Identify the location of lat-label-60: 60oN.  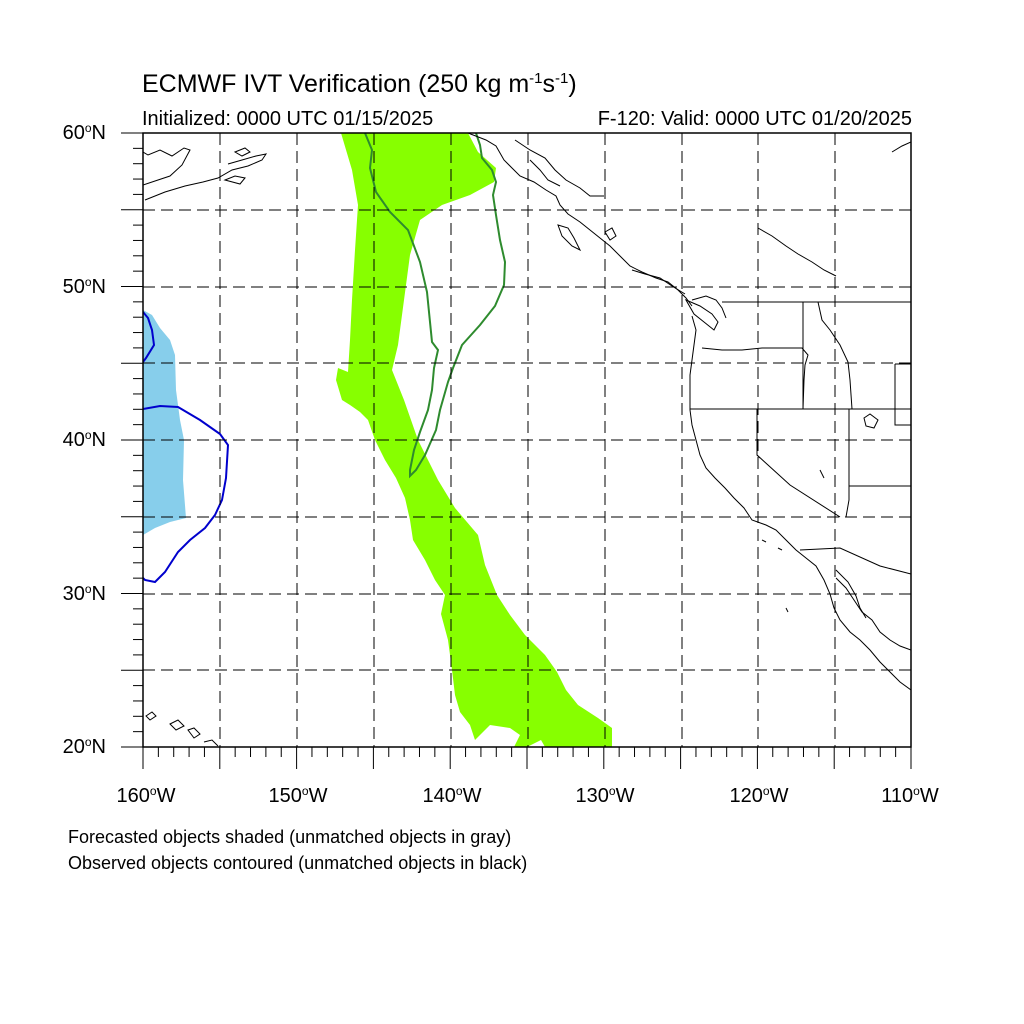
(84, 132).